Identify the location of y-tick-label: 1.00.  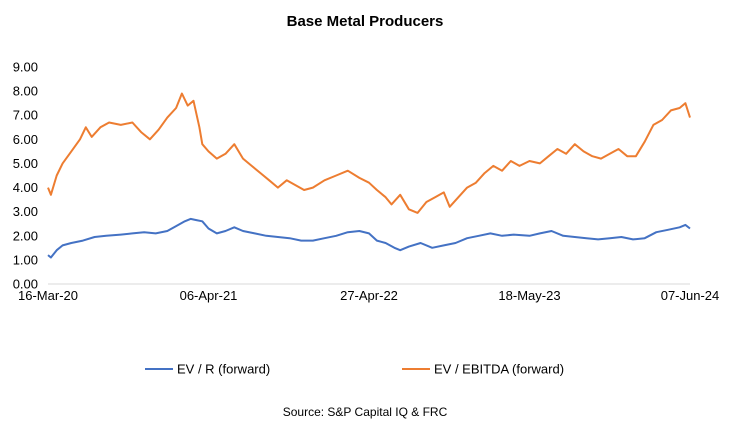
(25, 259).